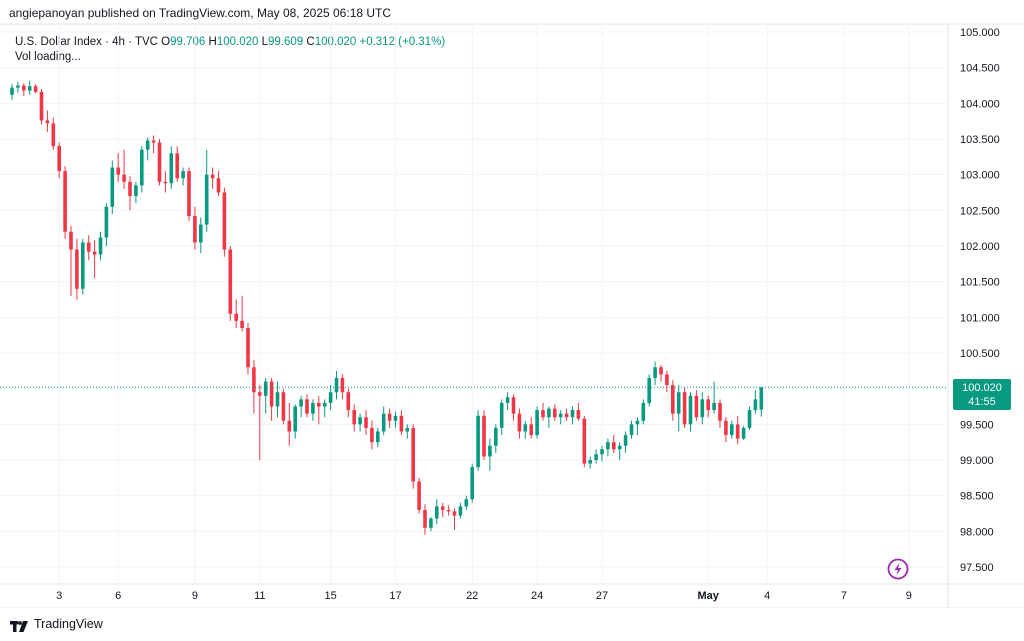  What do you see at coordinates (59, 596) in the screenshot?
I see `time-tick-label: 3` at bounding box center [59, 596].